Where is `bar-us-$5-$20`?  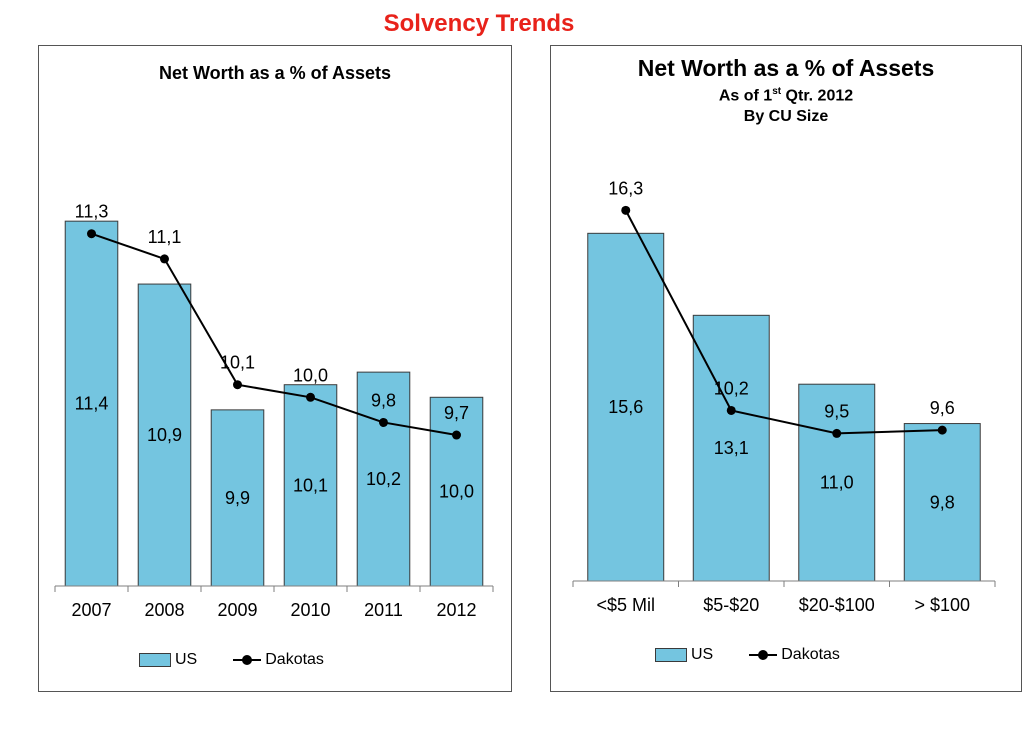
bar-us-$5-$20 is located at coordinates (731, 448).